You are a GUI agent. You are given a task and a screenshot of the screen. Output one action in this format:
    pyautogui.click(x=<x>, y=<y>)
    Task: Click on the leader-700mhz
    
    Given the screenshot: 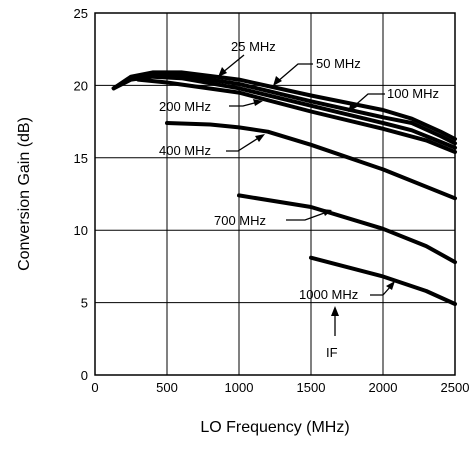 What is the action you would take?
    pyautogui.click(x=307, y=216)
    